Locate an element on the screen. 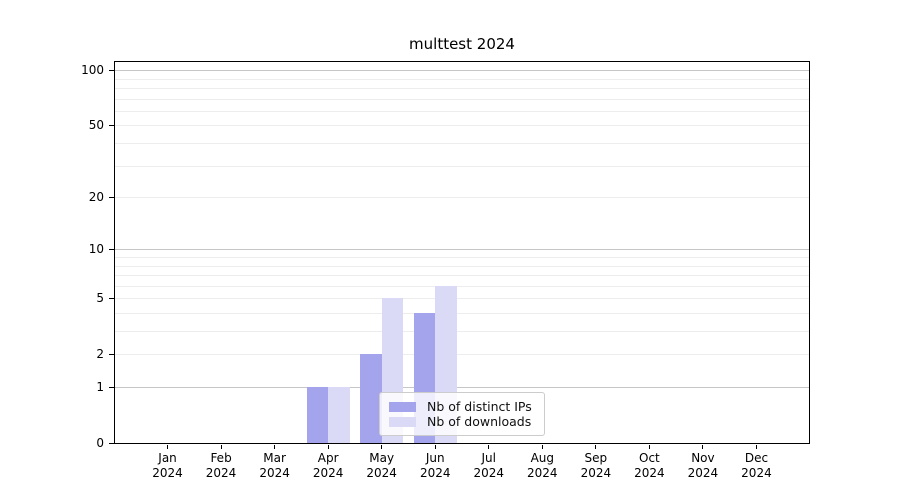 The width and height of the screenshot is (900, 500). x-tick-month: Jan is located at coordinates (167, 458).